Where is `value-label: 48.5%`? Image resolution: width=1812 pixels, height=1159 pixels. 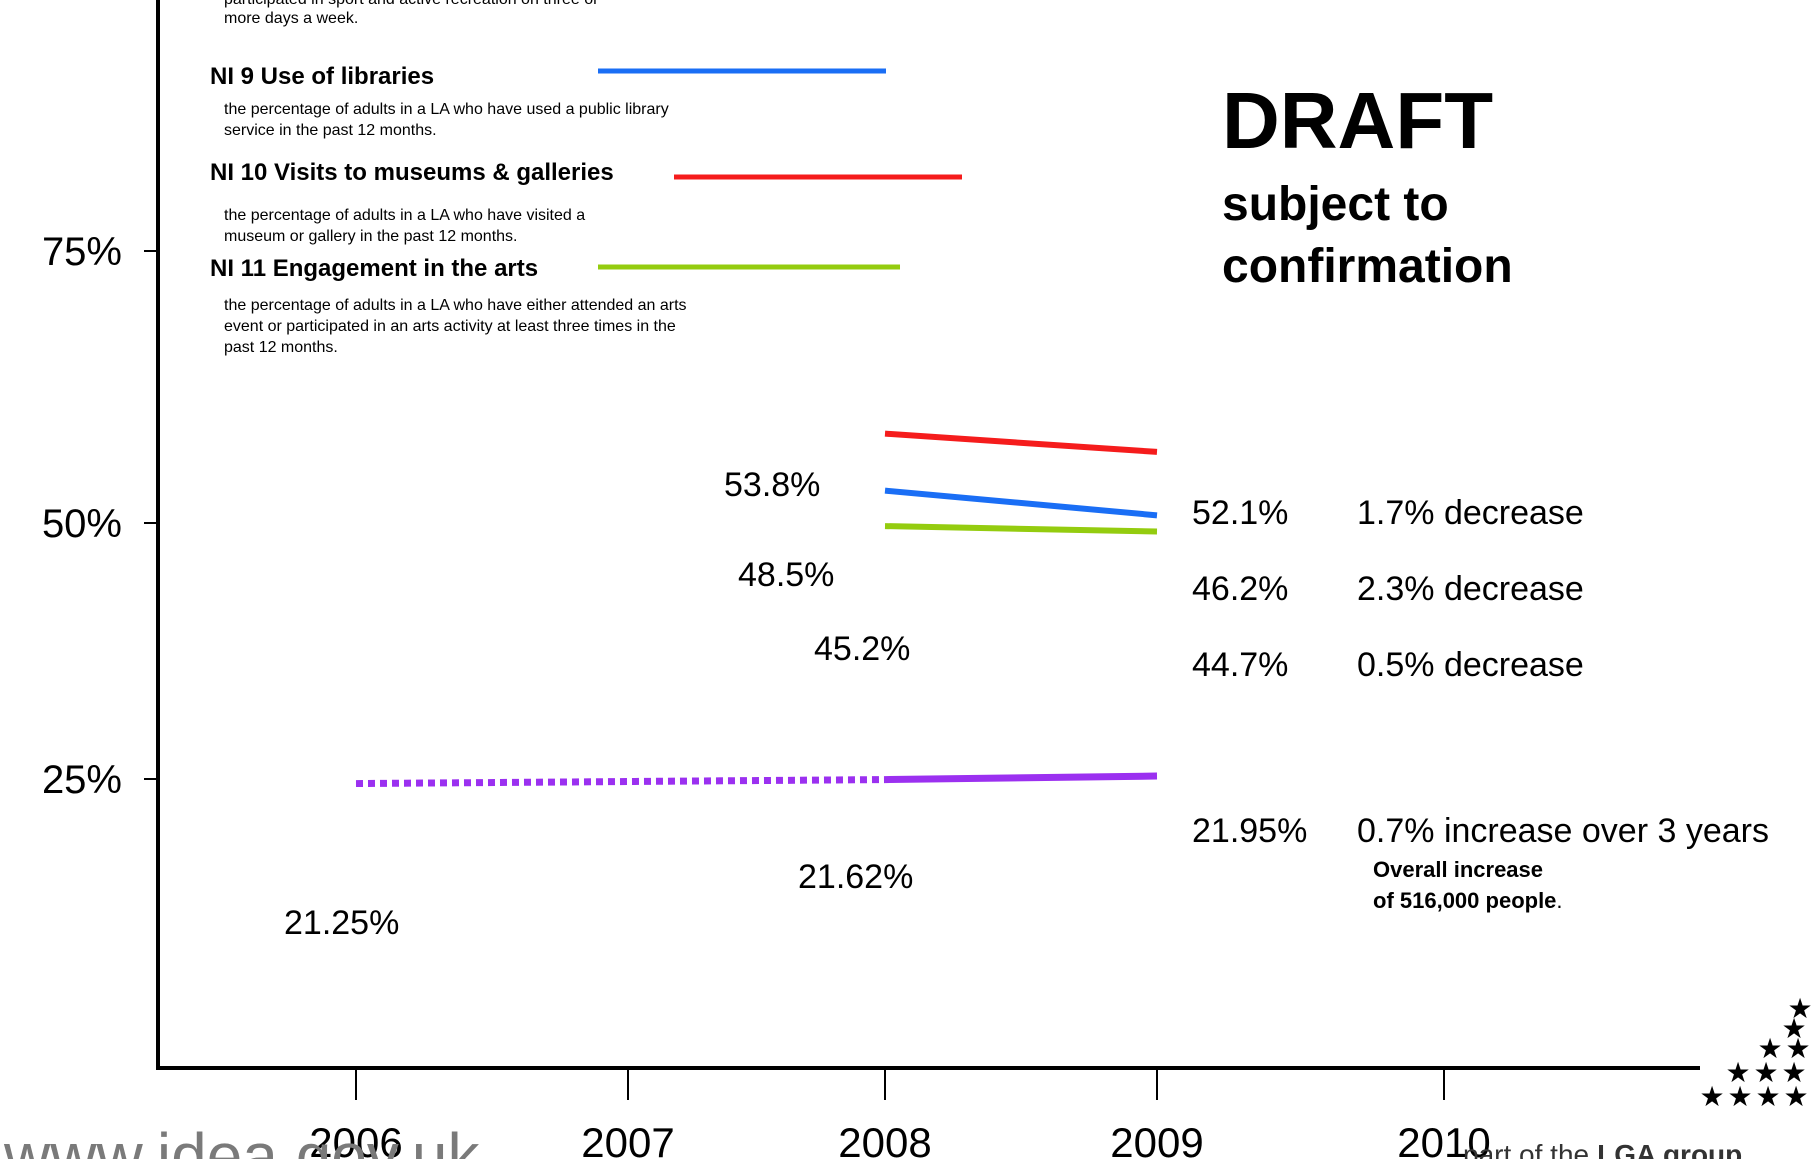
value-label: 48.5% is located at coordinates (786, 575).